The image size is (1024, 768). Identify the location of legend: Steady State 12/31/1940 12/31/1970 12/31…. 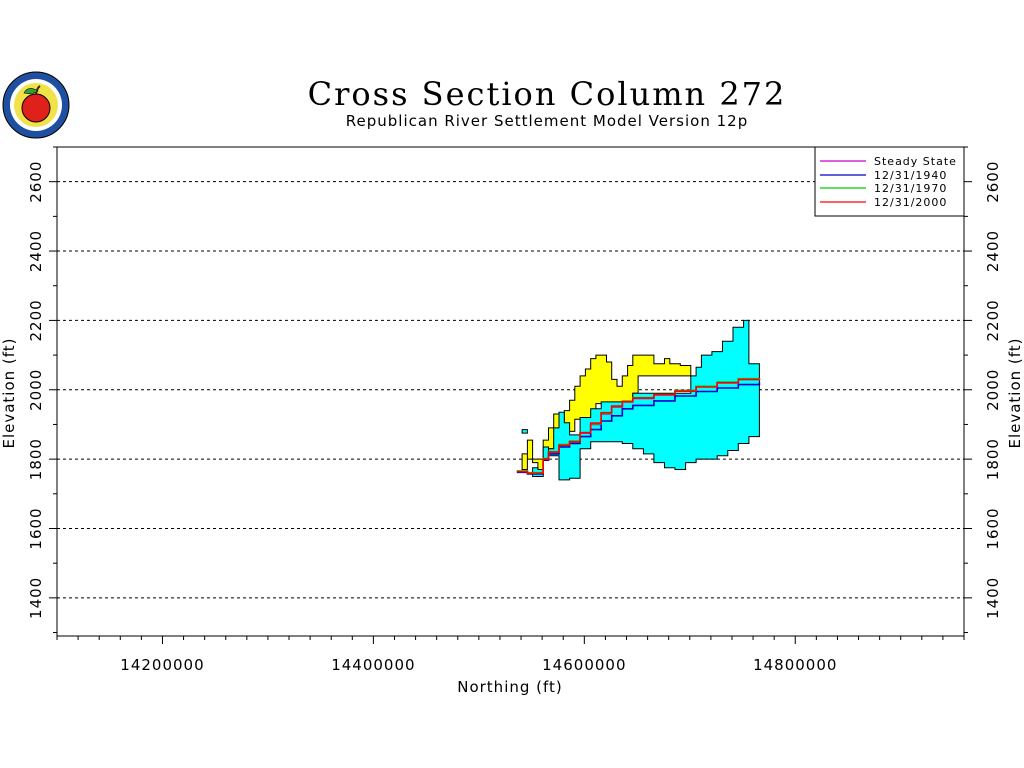
(889, 181).